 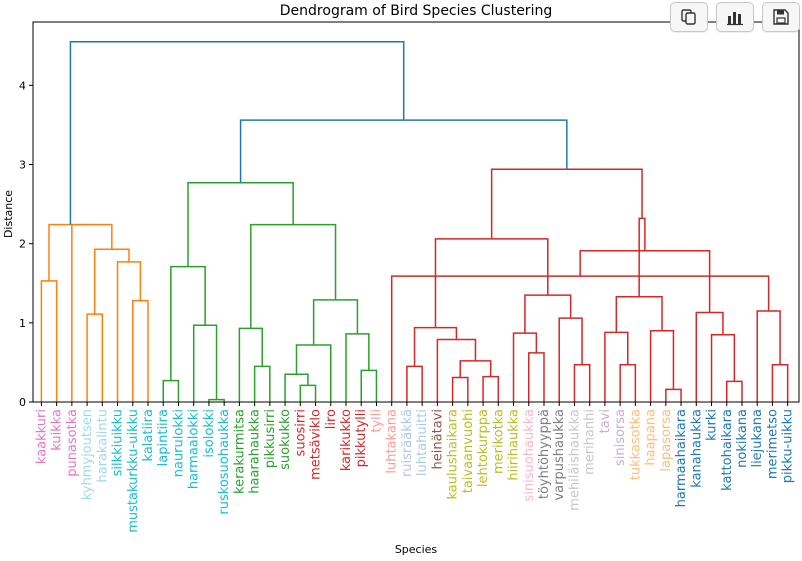 What do you see at coordinates (468, 451) in the screenshot?
I see `leaf-label: taivaanvuohi` at bounding box center [468, 451].